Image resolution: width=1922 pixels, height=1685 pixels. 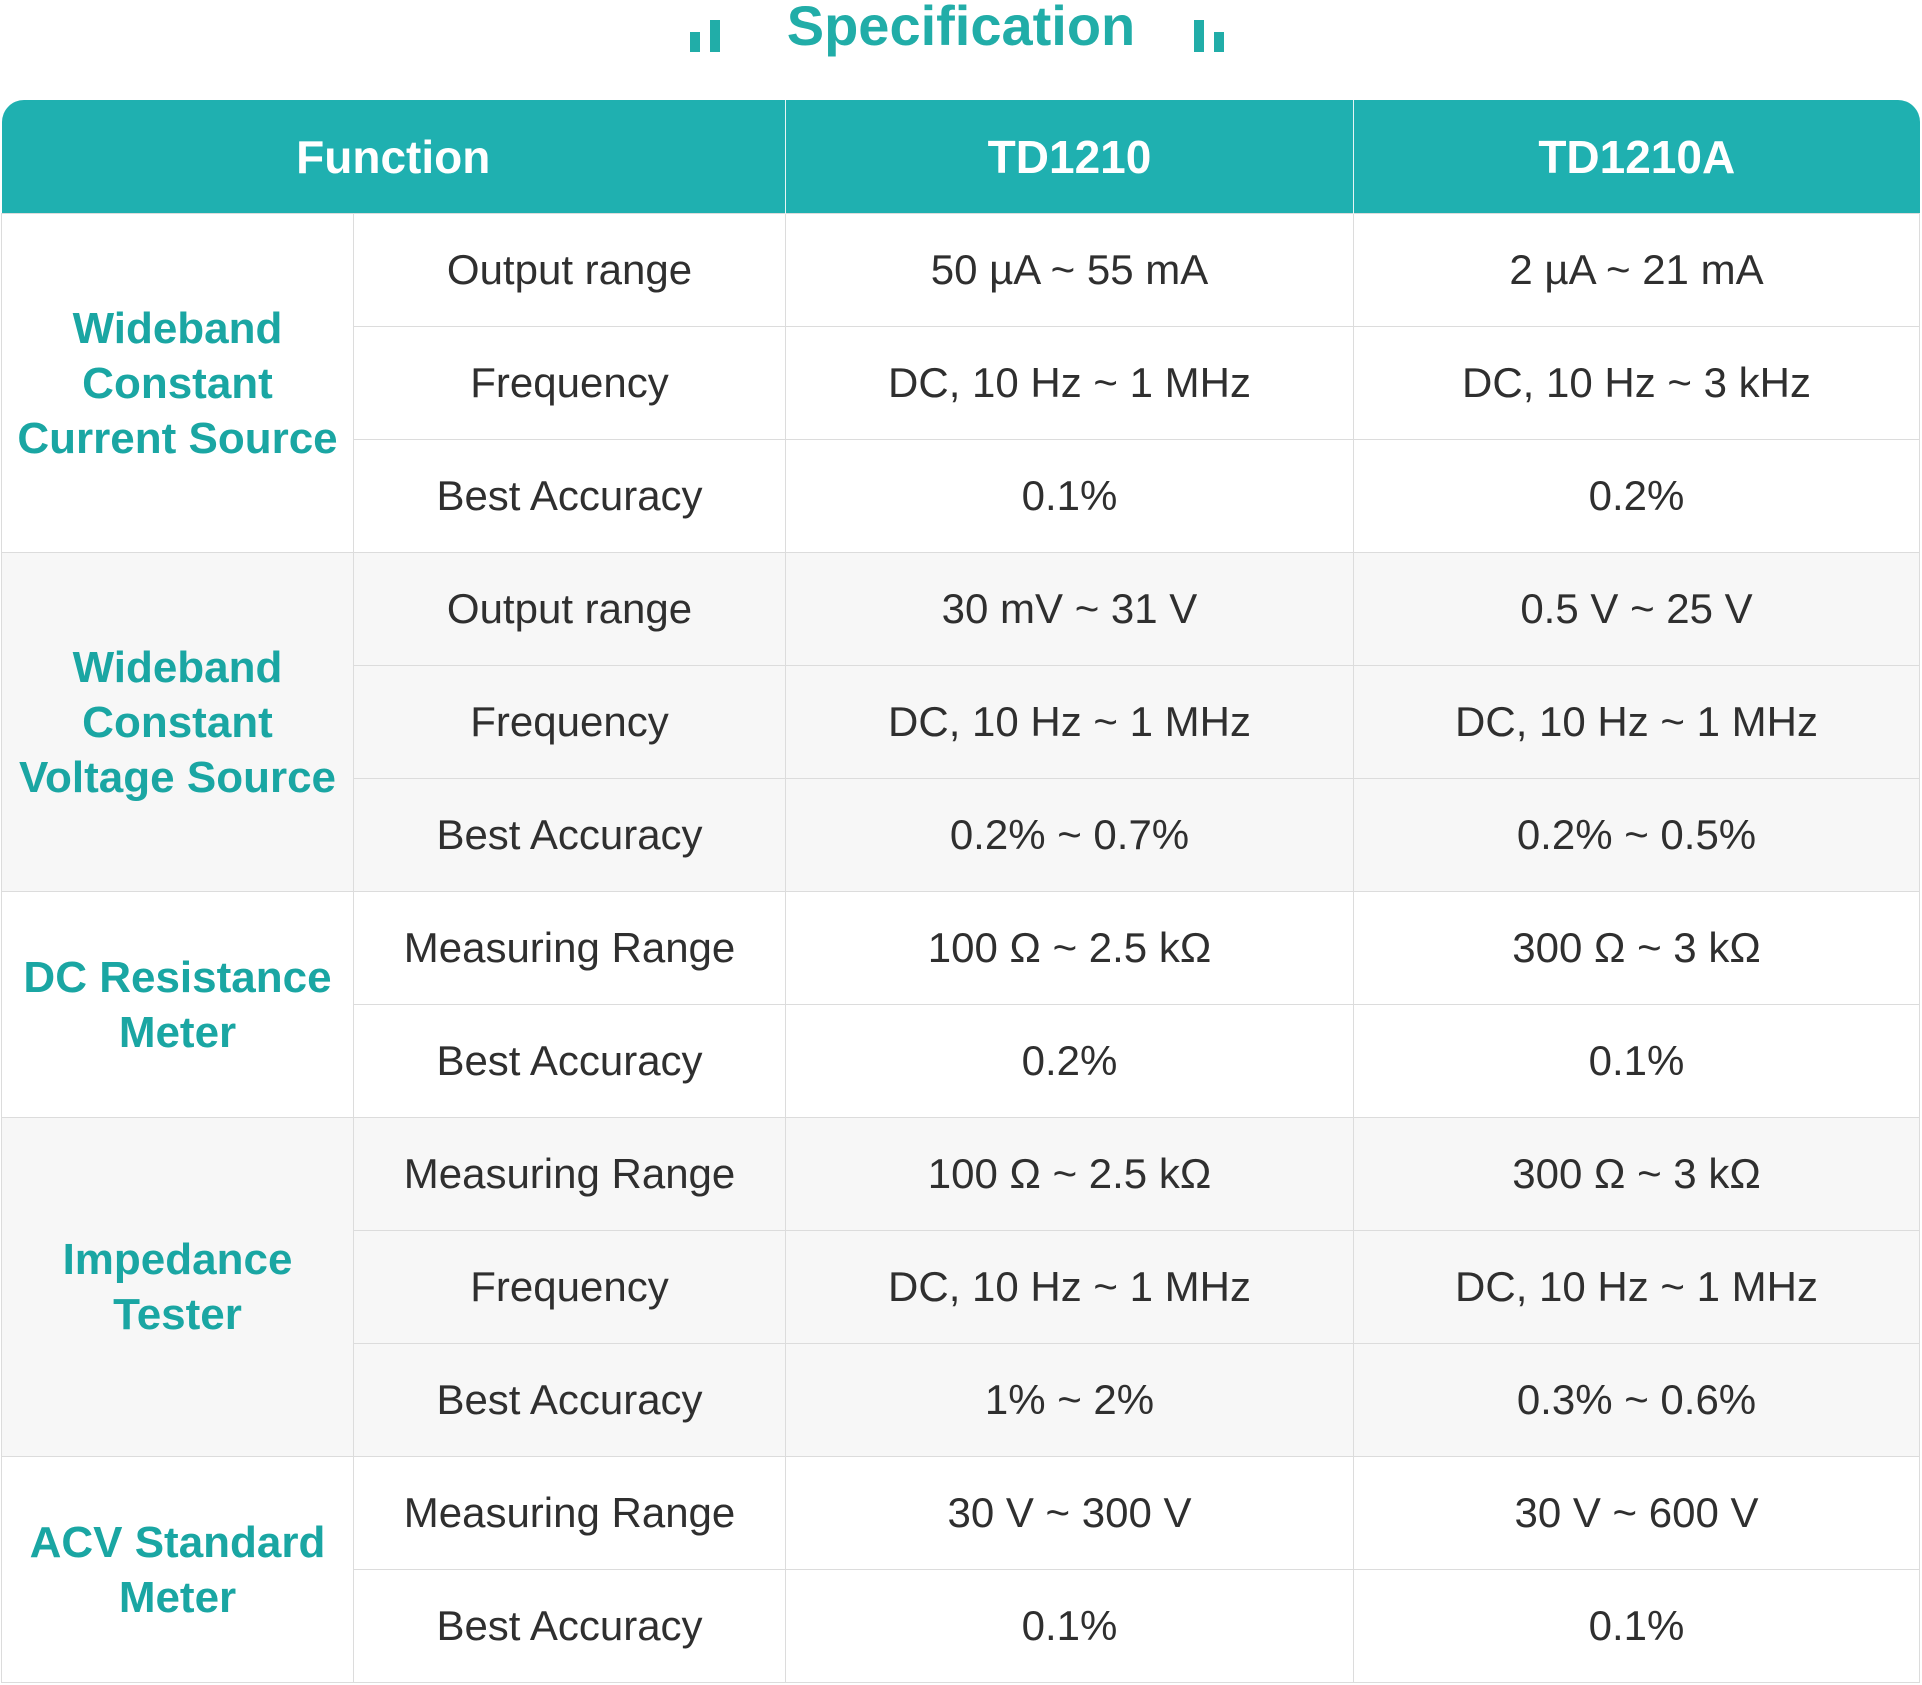 I want to click on td1210-cell: 1% ~ 2%, so click(x=1069, y=1400).